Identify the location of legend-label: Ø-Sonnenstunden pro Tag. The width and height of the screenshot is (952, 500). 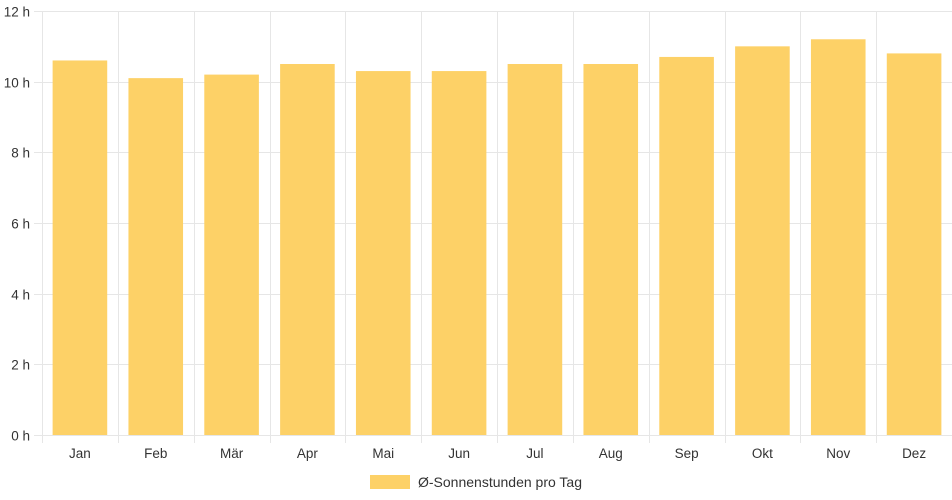
(500, 482).